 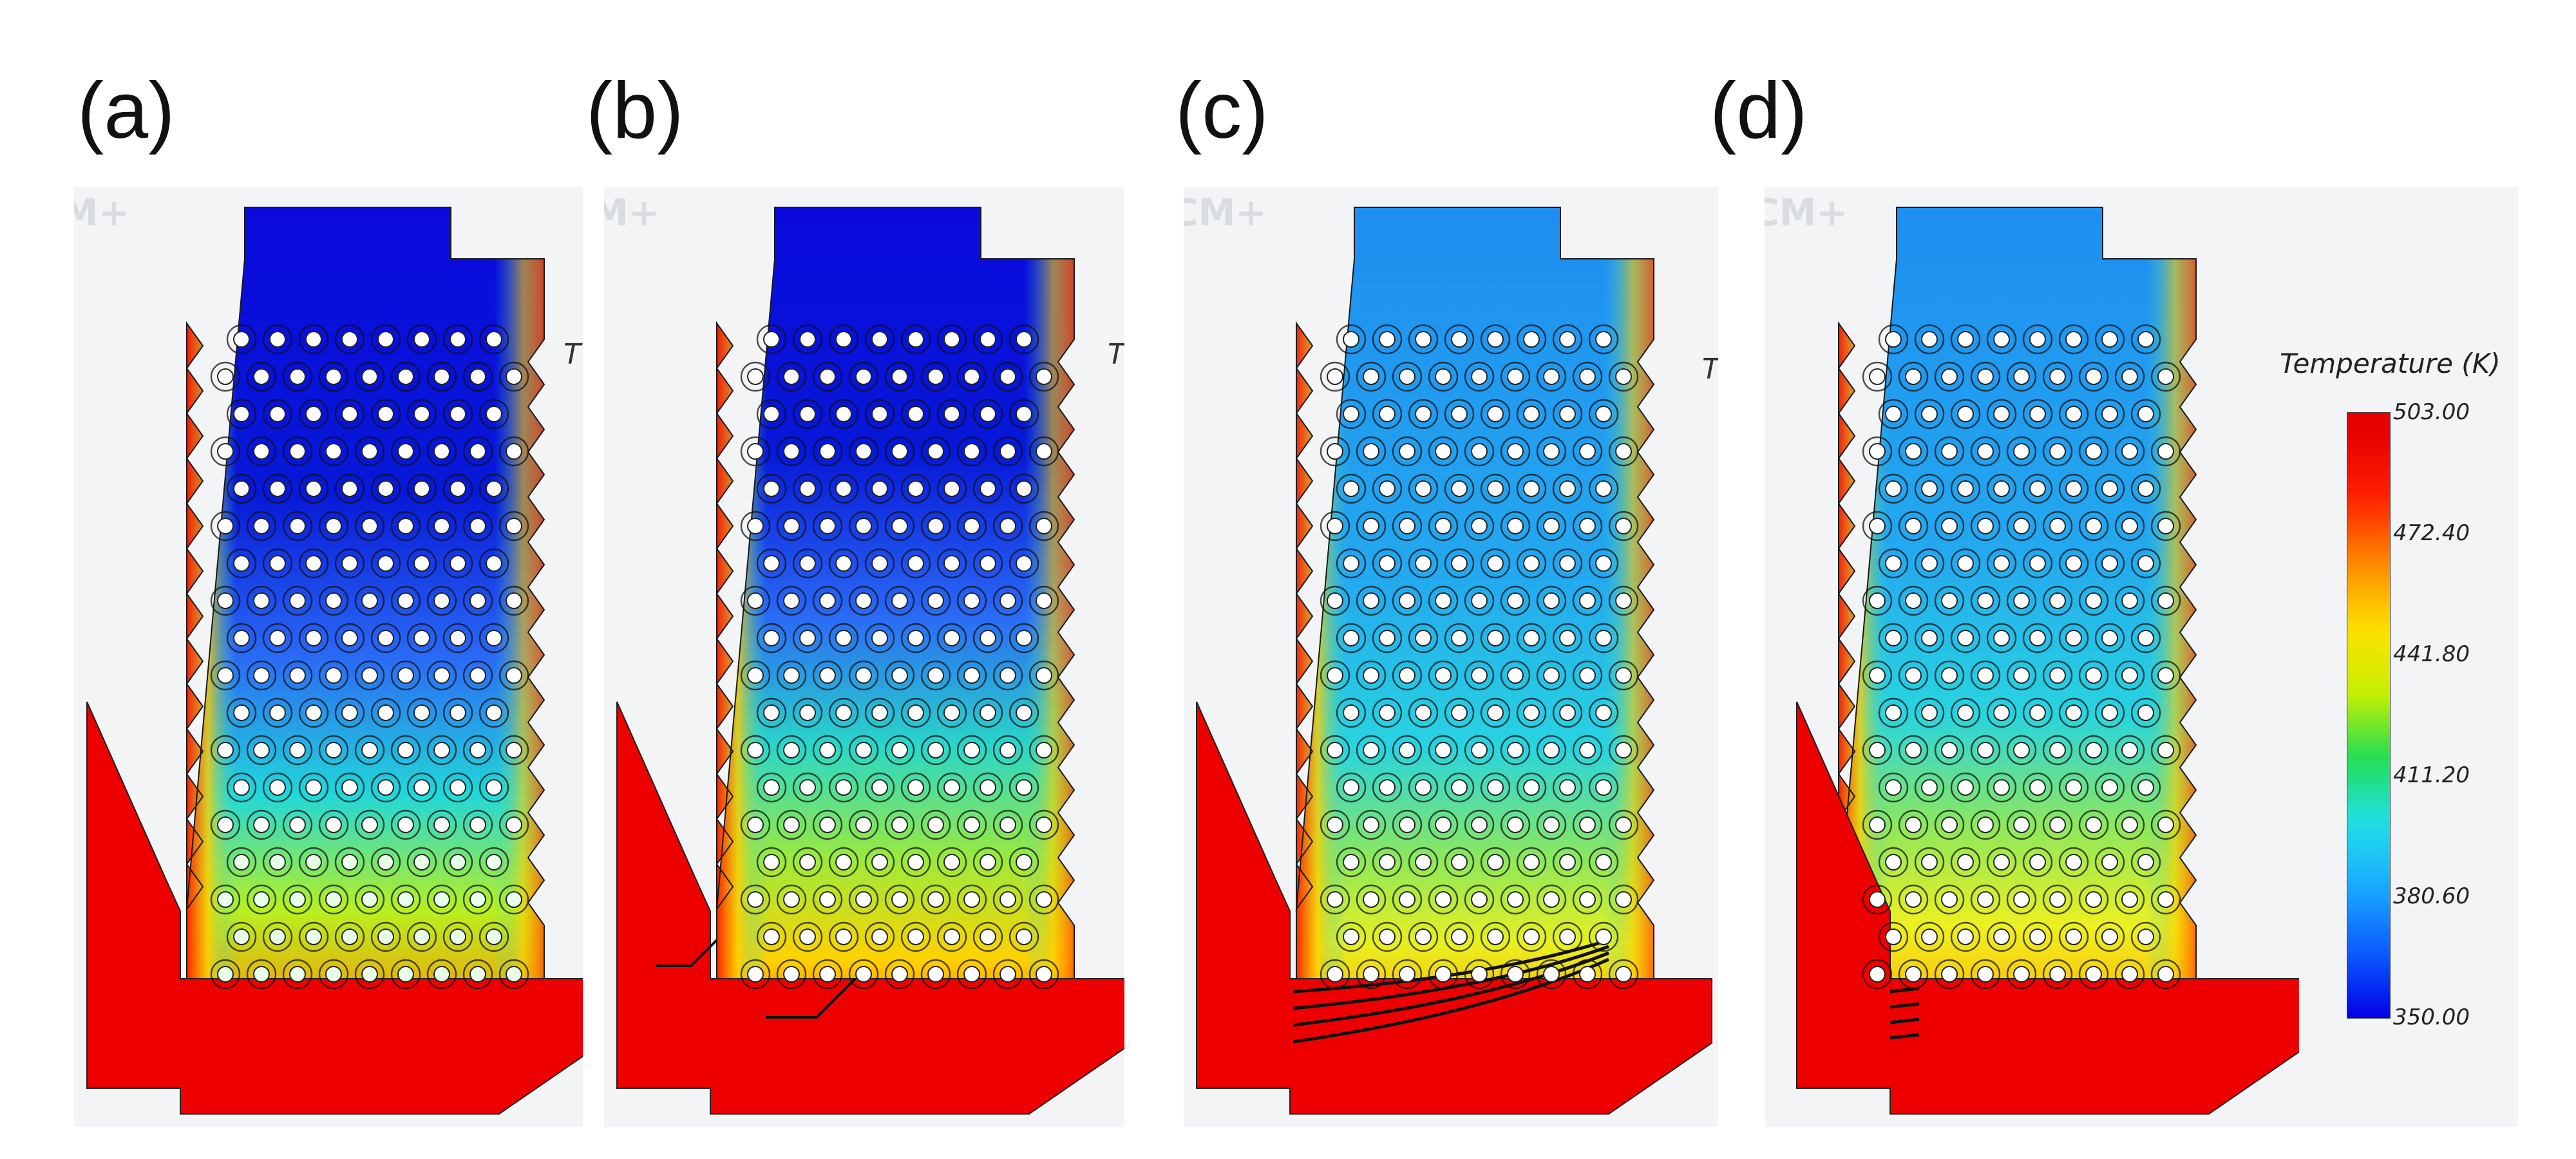 What do you see at coordinates (1222, 110) in the screenshot?
I see `panel-label-c: (c)` at bounding box center [1222, 110].